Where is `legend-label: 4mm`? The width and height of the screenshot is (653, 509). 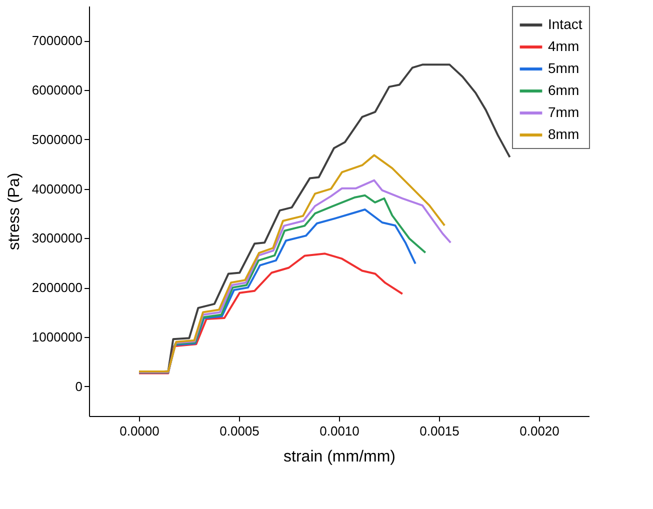
legend-label: 4mm is located at coordinates (564, 46).